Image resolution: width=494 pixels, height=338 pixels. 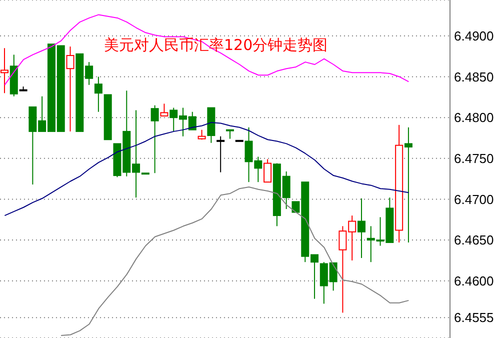 I want to click on y-tick-label: 6.4750, so click(x=474, y=158).